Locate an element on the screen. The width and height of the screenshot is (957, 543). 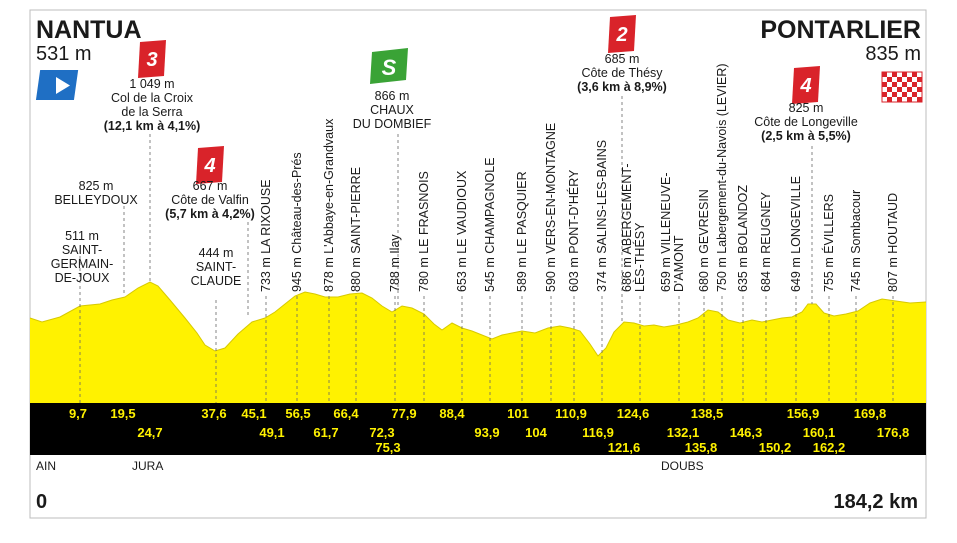
distance-total: 184,2 km is located at coordinates (875, 502).